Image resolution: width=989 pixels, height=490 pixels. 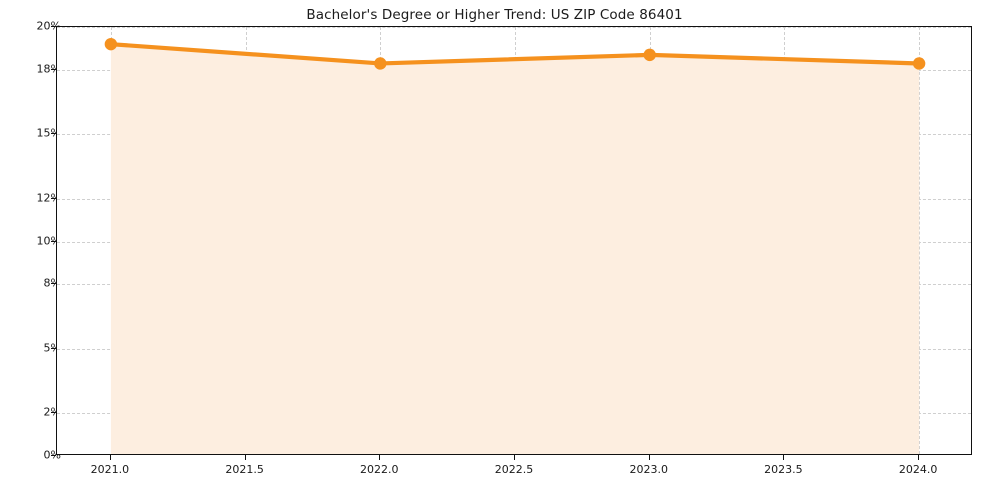 I want to click on data-point-marker: 2021: 19.2%, so click(x=111, y=44).